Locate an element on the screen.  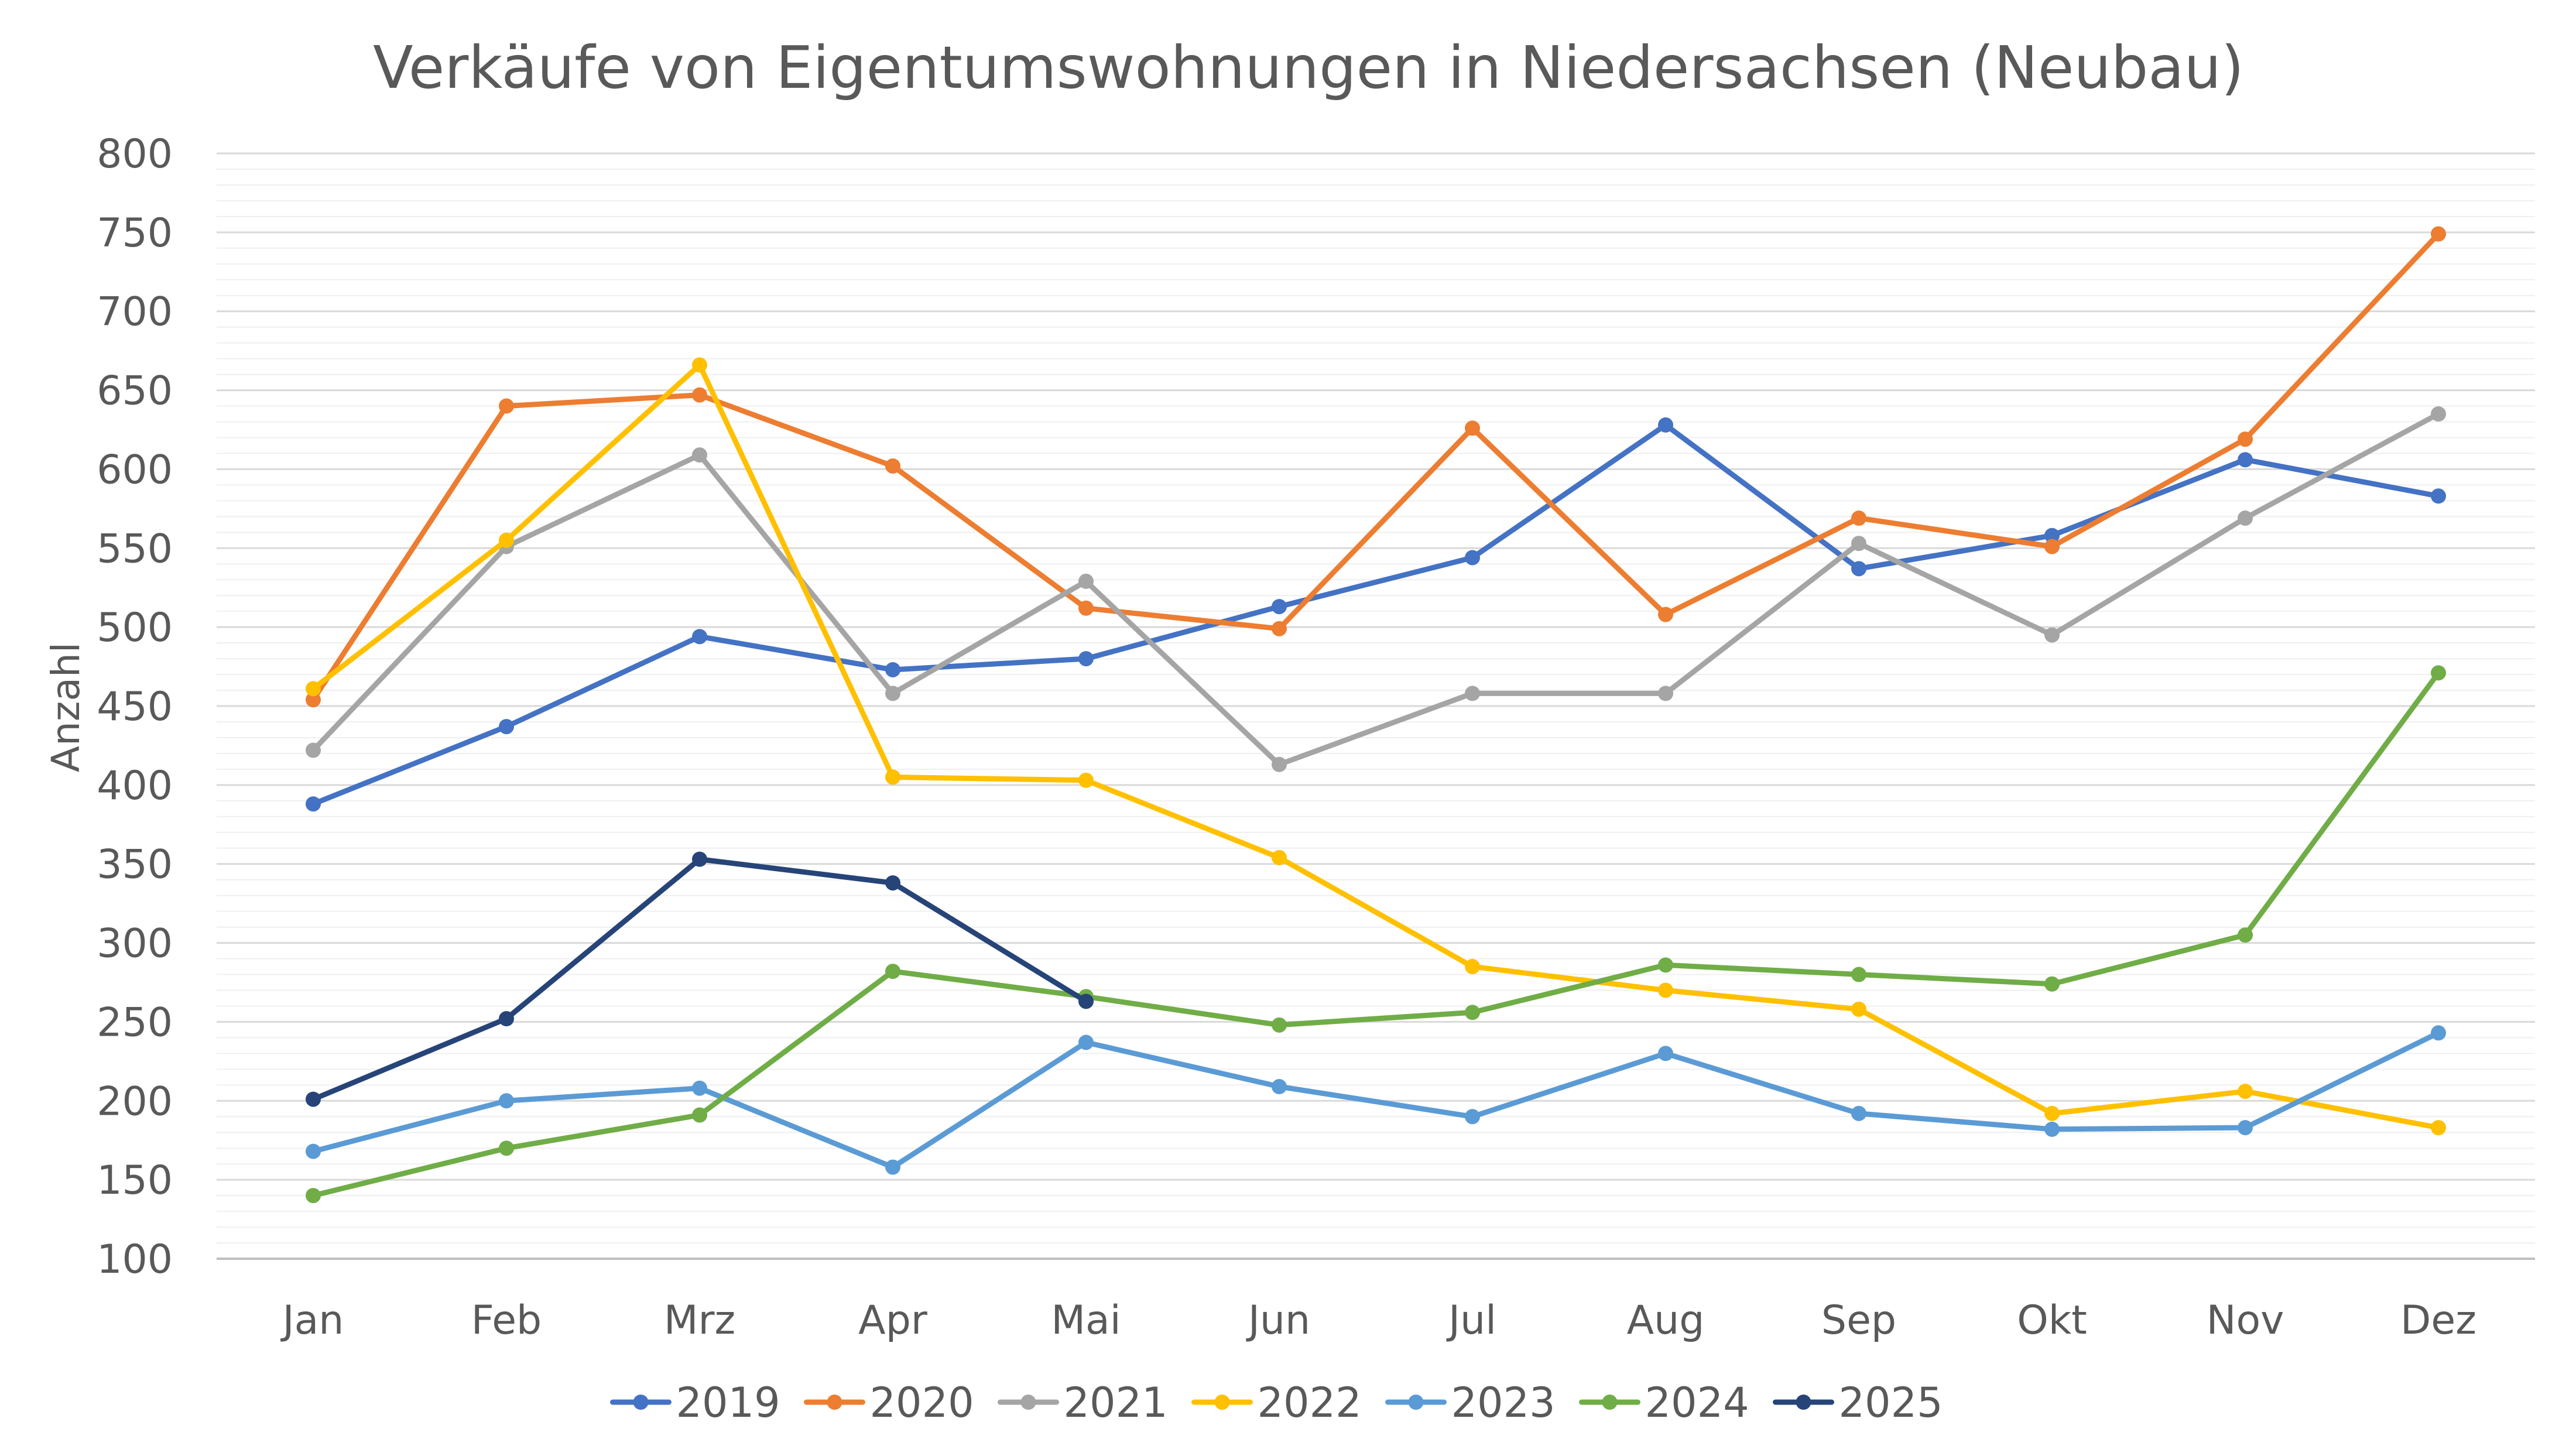
legend-item-2021: 2021 is located at coordinates (1083, 1403).